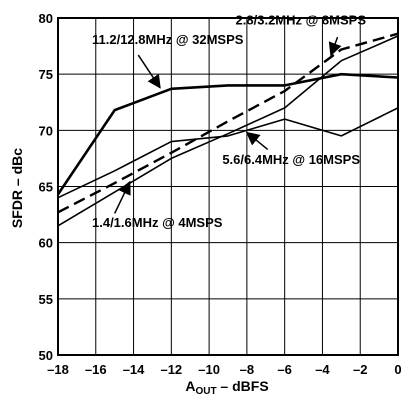 The width and height of the screenshot is (403, 398). Describe the element at coordinates (46, 243) in the screenshot. I see `y-tick-label: 60` at that location.